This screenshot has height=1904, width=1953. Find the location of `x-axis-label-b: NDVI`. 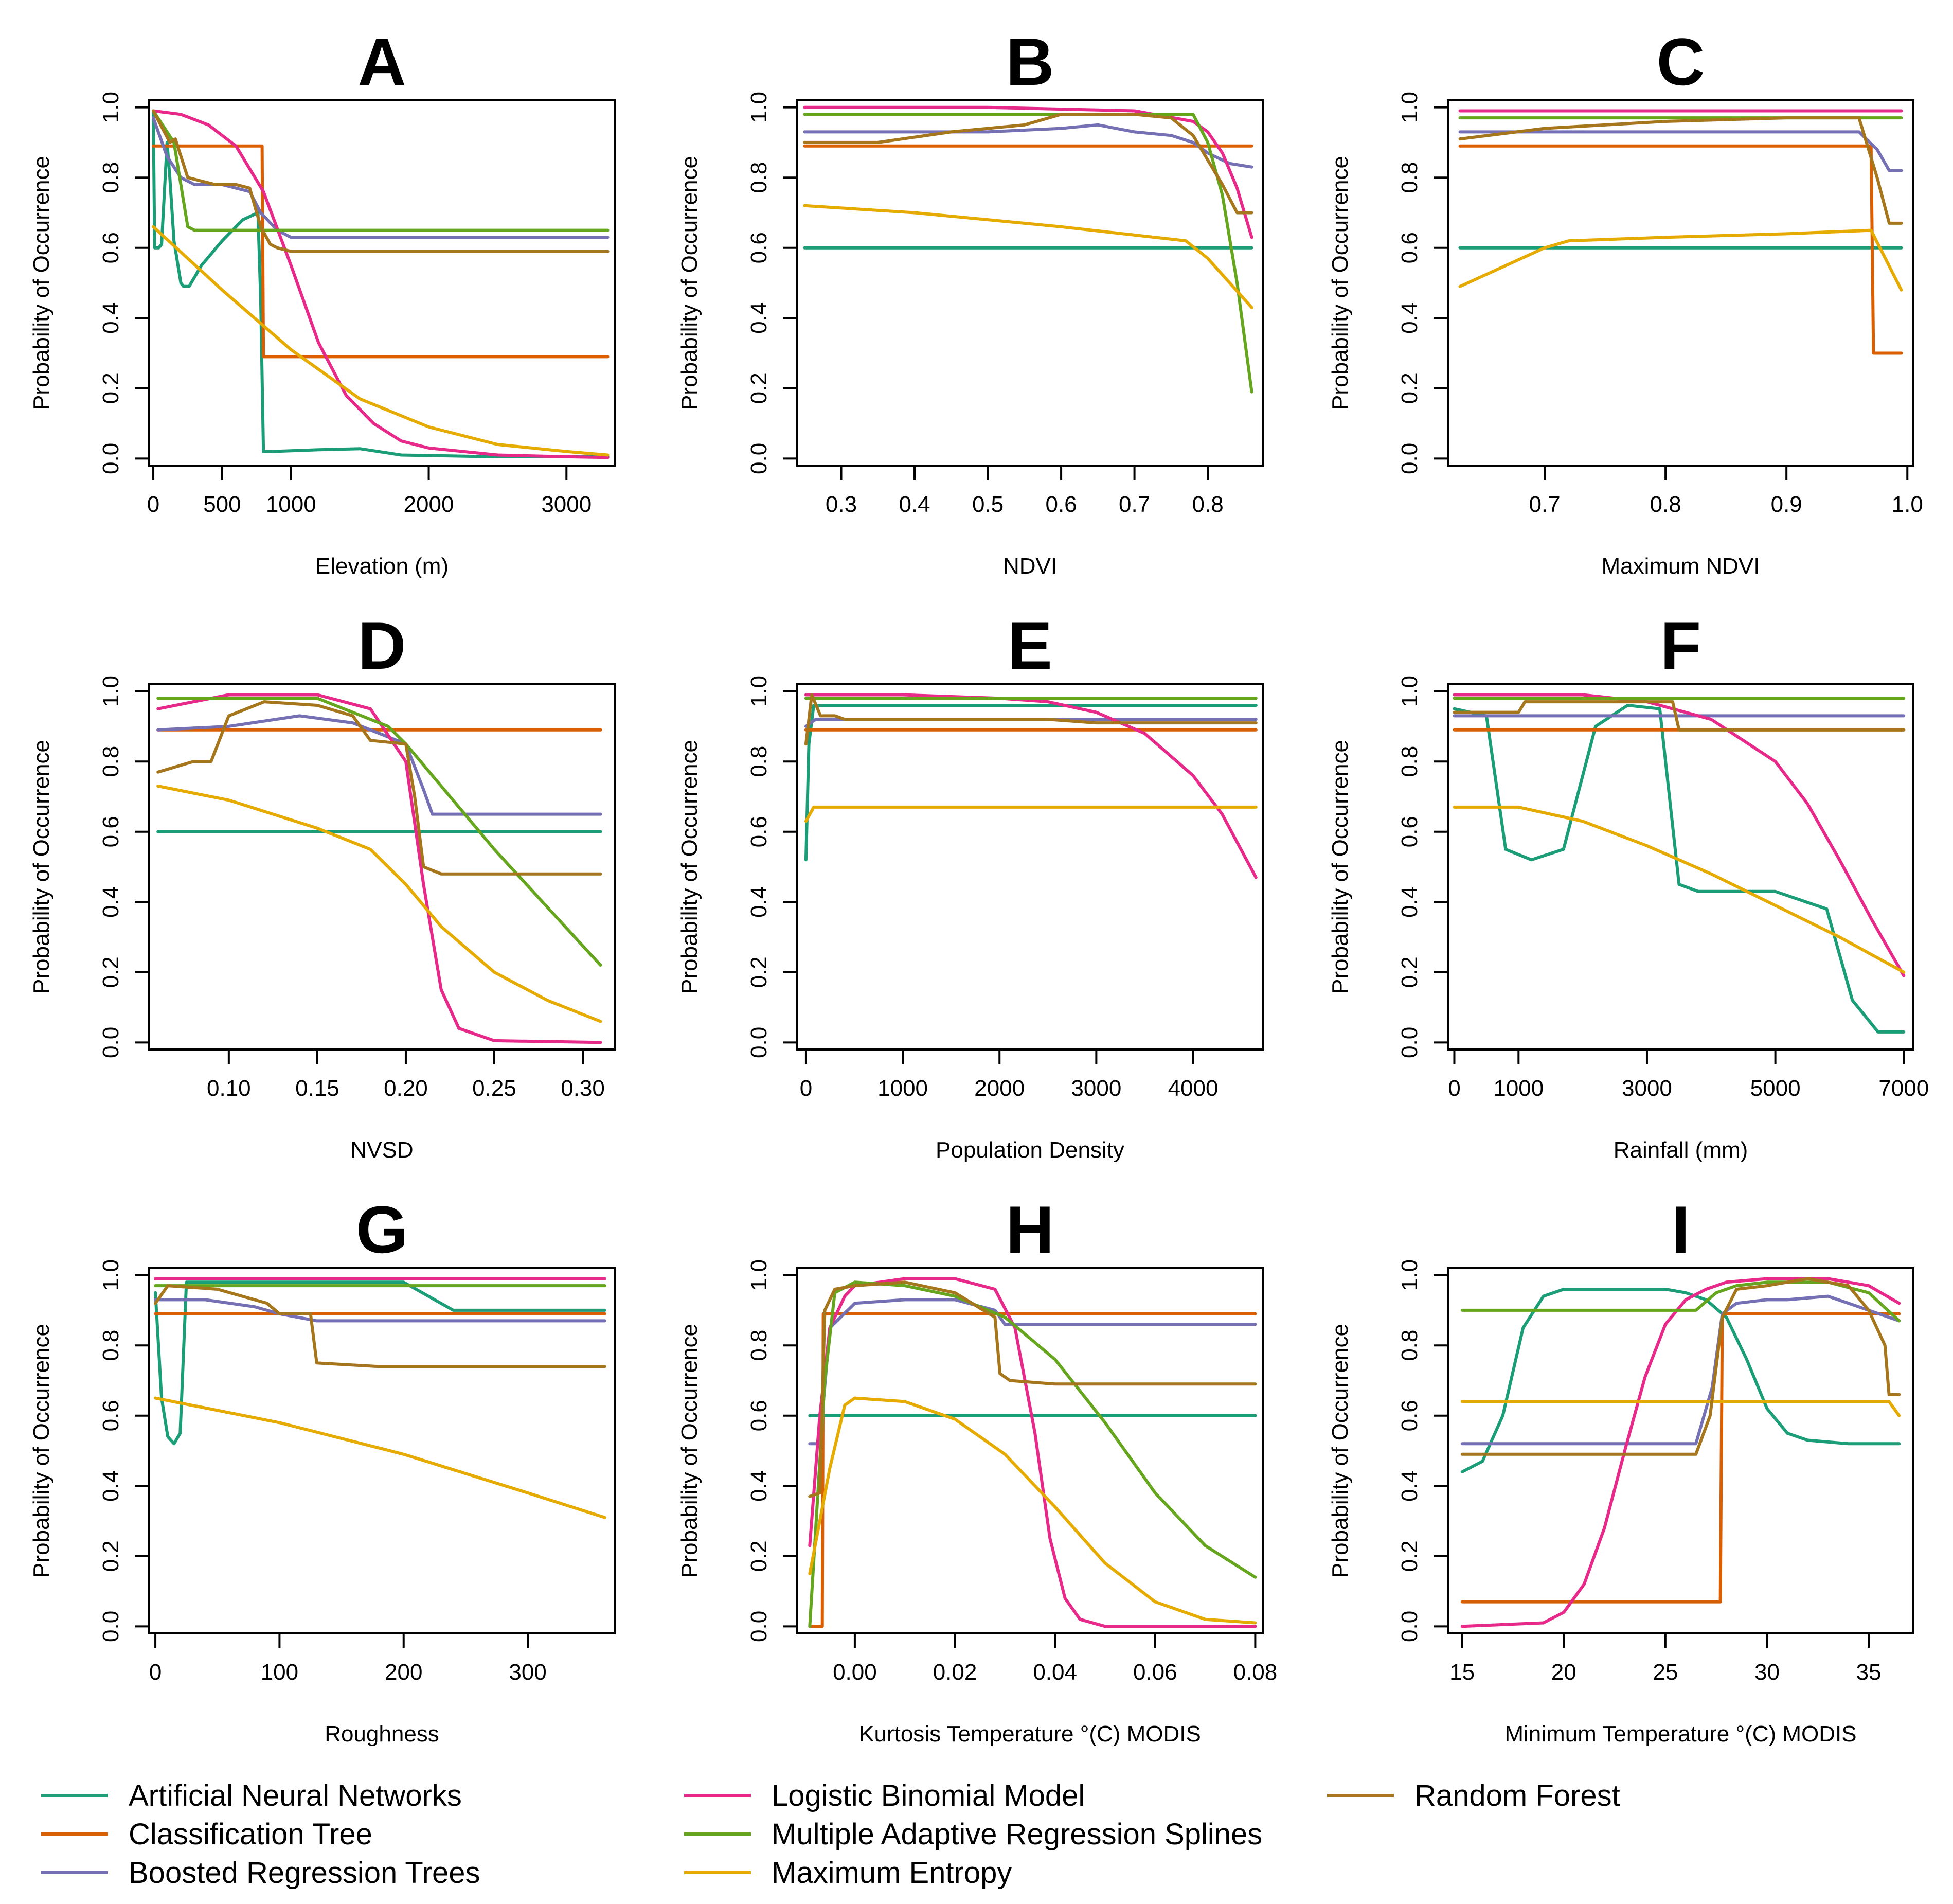

x-axis-label-b: NDVI is located at coordinates (1030, 566).